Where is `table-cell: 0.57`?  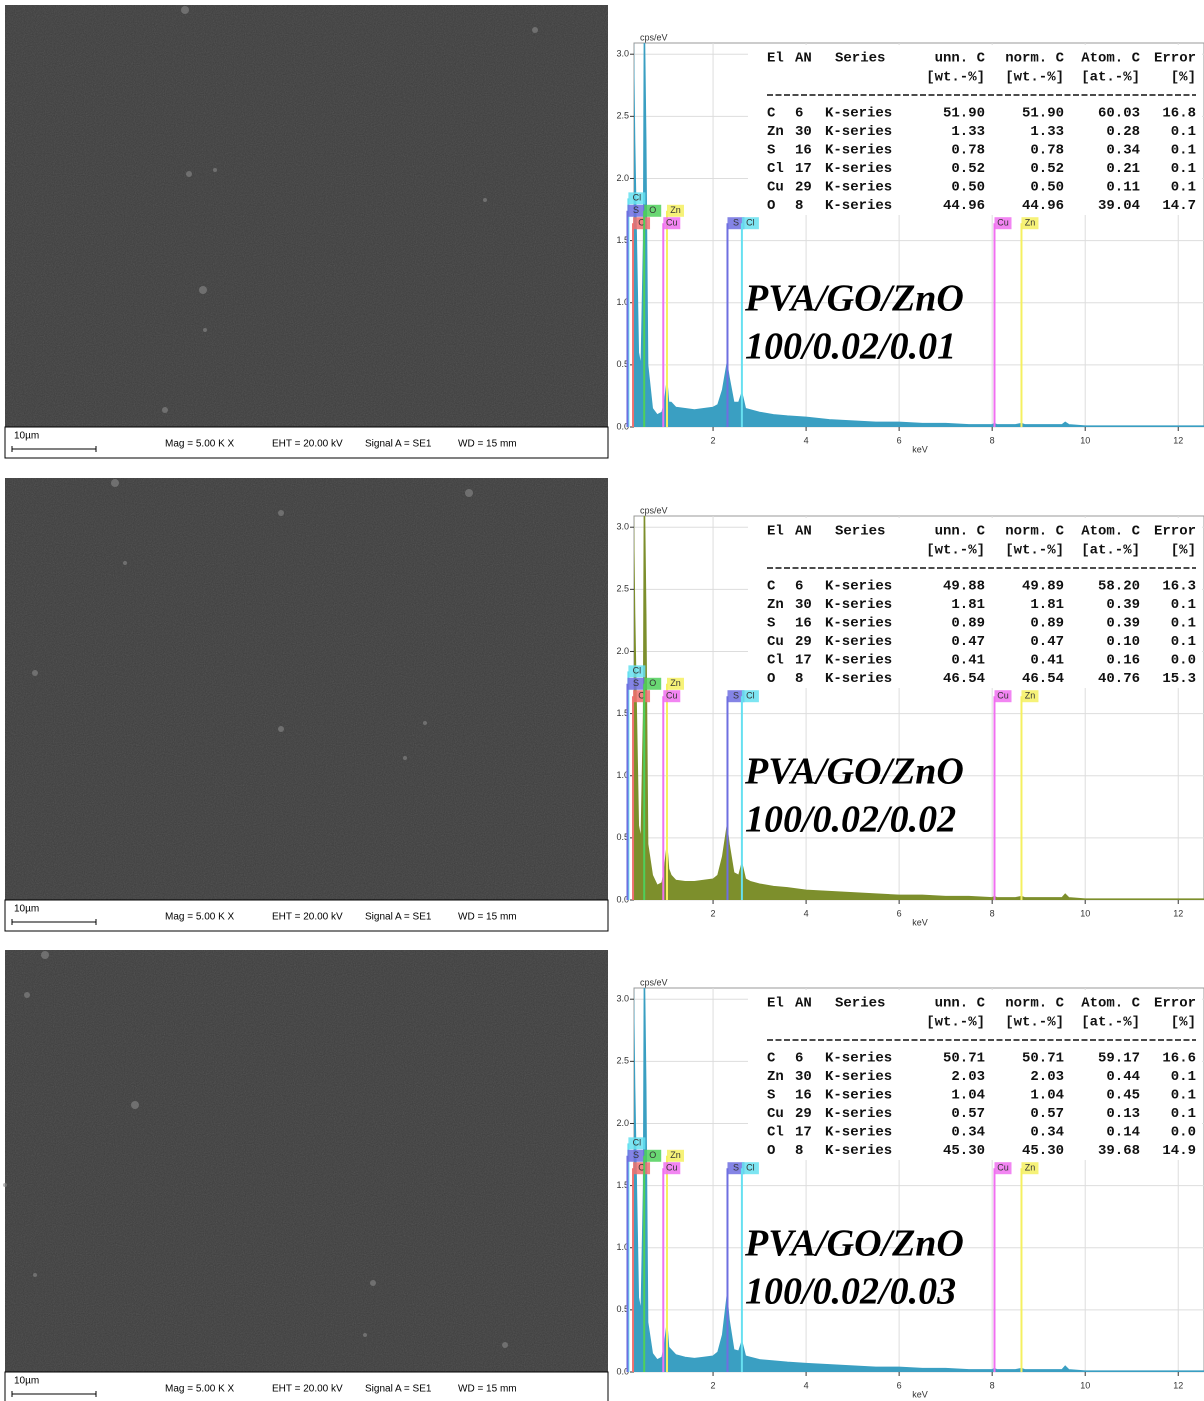 table-cell: 0.57 is located at coordinates (968, 1114).